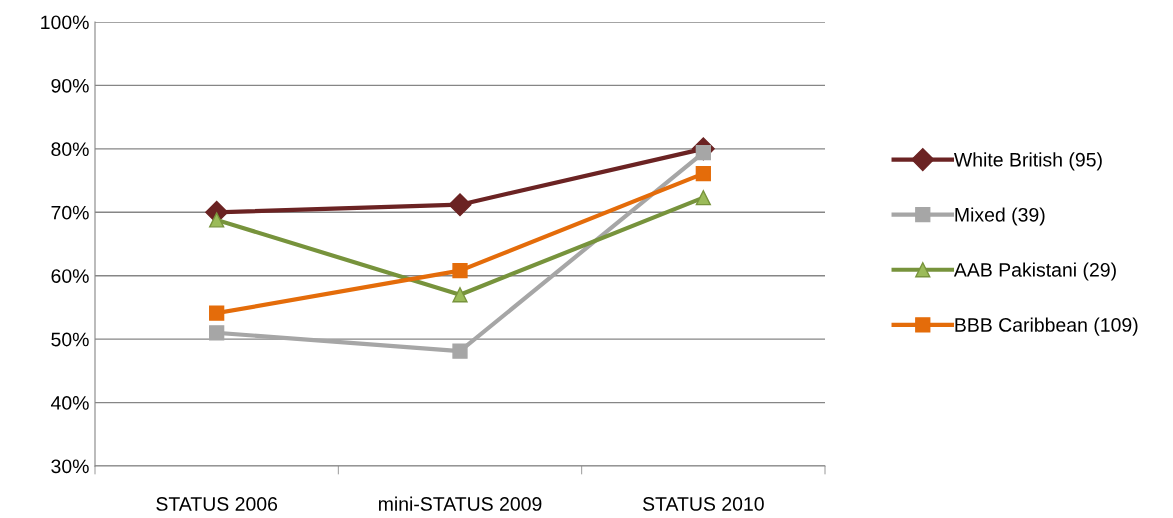 Image resolution: width=1173 pixels, height=518 pixels. I want to click on y-tick-label: 60%, so click(70, 276).